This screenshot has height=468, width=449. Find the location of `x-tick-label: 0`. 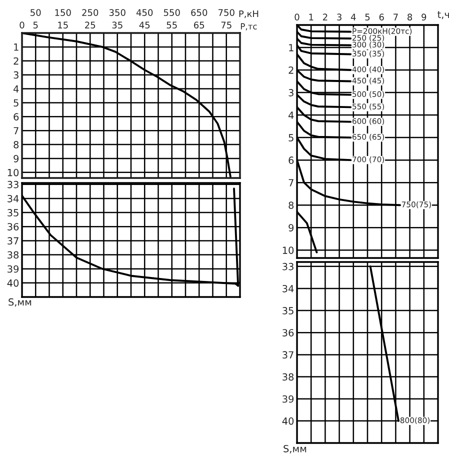

x-tick-label: 0 is located at coordinates (297, 17).